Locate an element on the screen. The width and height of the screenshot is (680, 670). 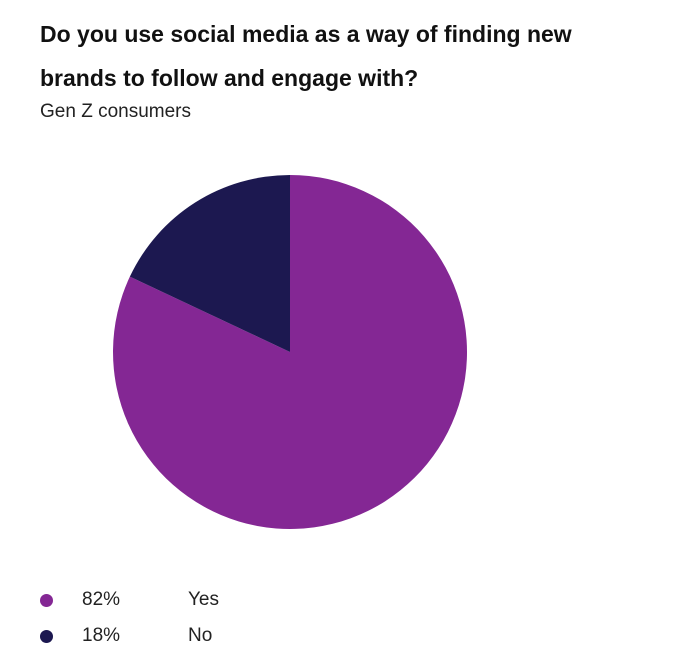
legend-item-yes: 82% Yes is located at coordinates (129, 600).